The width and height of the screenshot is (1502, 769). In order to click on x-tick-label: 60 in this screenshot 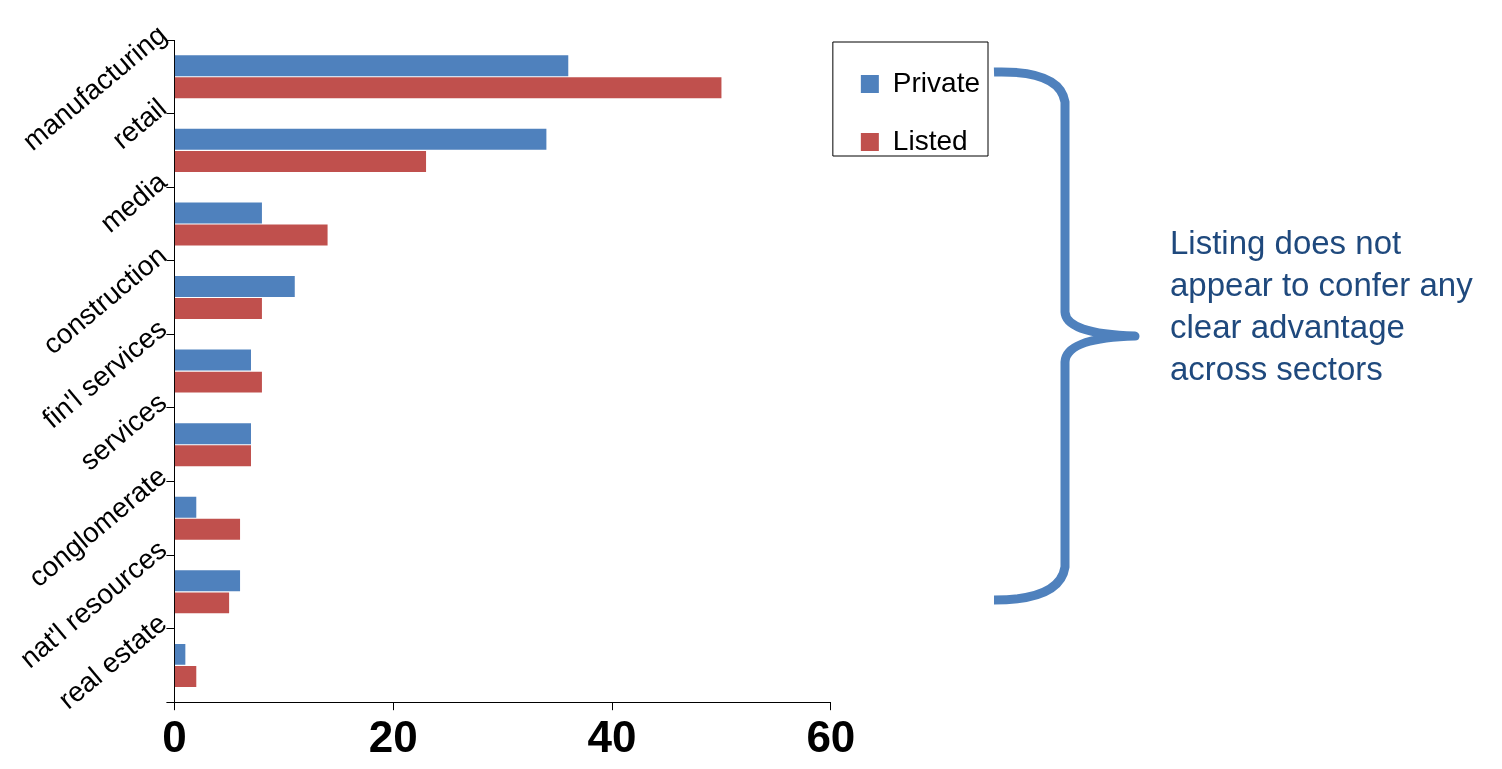, I will do `click(831, 736)`.